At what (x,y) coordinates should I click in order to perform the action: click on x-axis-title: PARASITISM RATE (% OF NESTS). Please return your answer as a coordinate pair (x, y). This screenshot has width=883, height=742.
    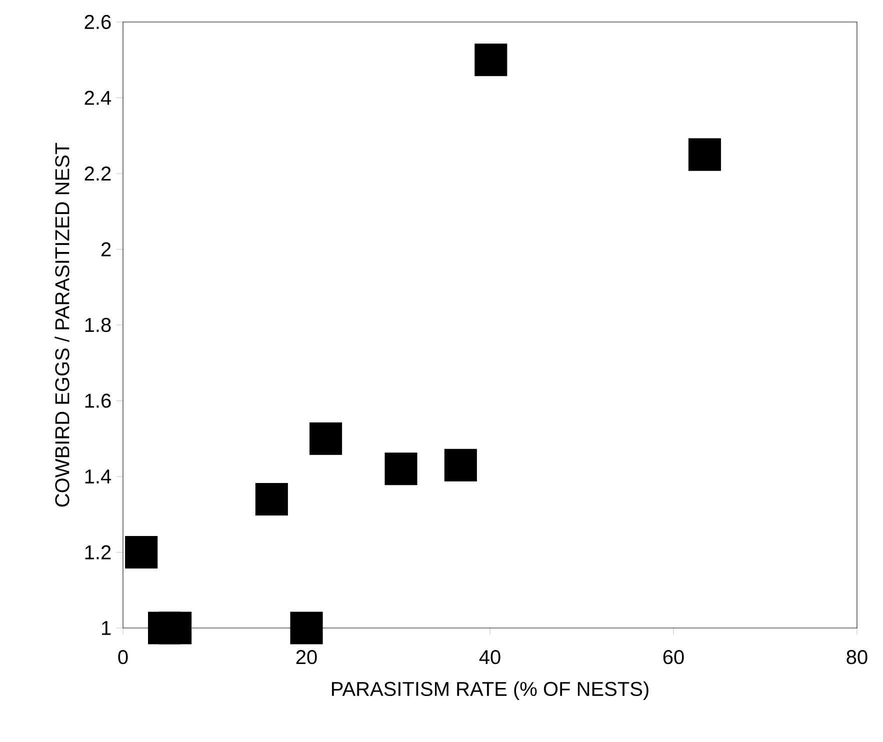
    Looking at the image, I should click on (490, 690).